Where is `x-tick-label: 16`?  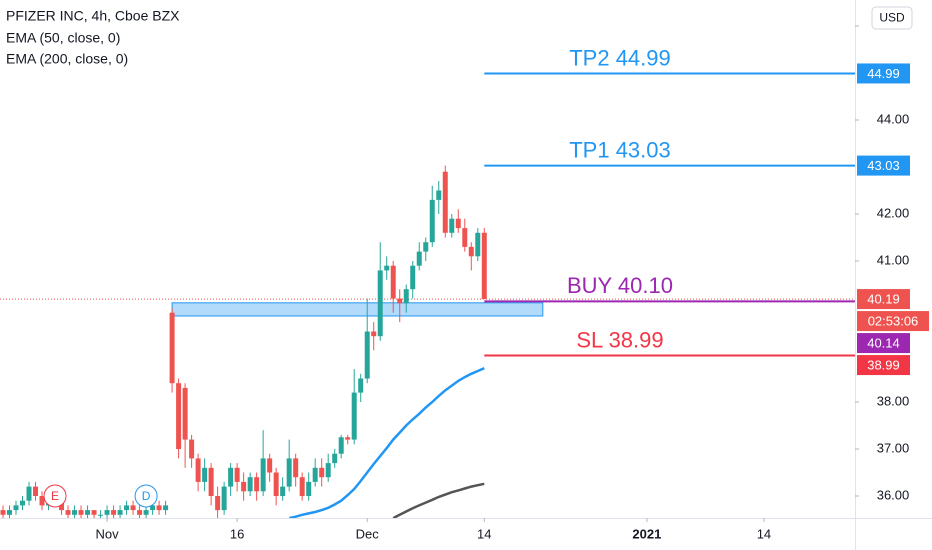 x-tick-label: 16 is located at coordinates (237, 533).